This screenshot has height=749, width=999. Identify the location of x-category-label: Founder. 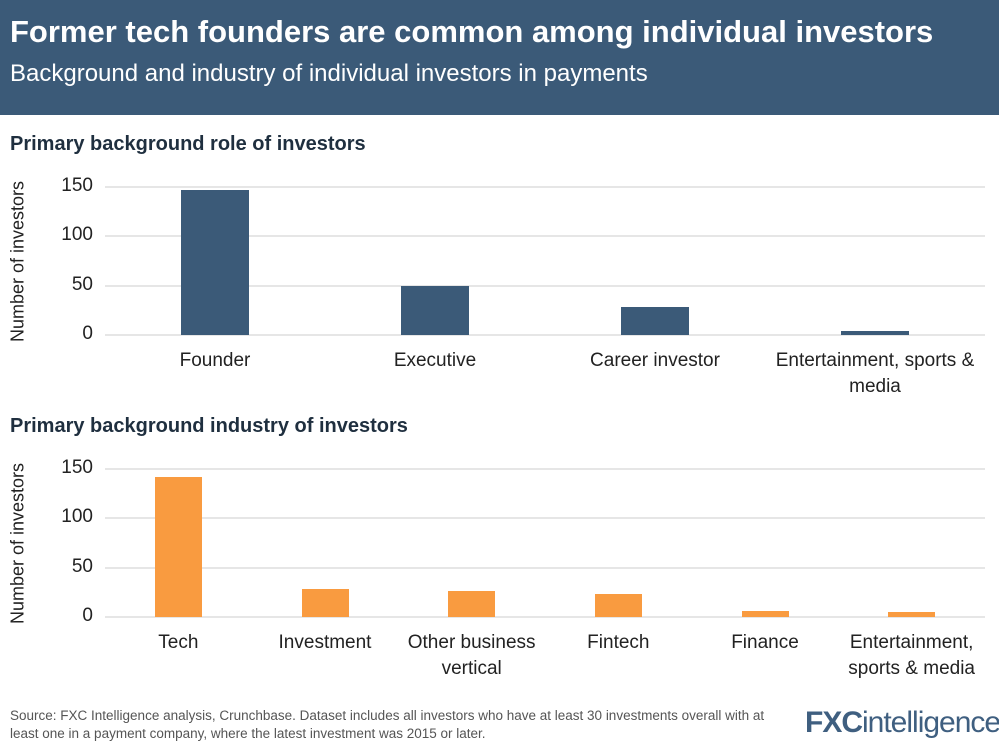
(215, 360).